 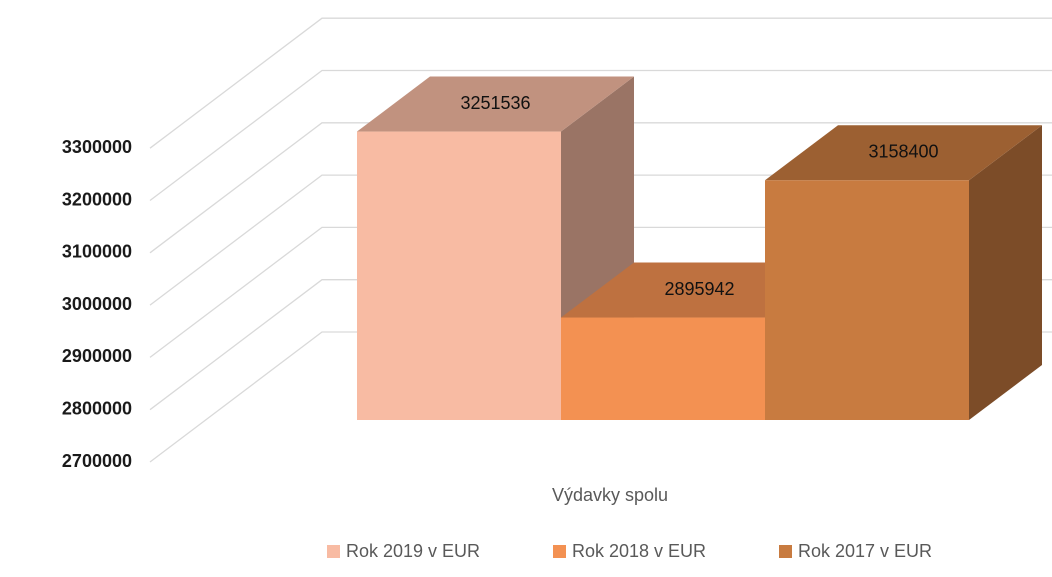 What do you see at coordinates (97, 356) in the screenshot?
I see `y-tick-label: 2900000` at bounding box center [97, 356].